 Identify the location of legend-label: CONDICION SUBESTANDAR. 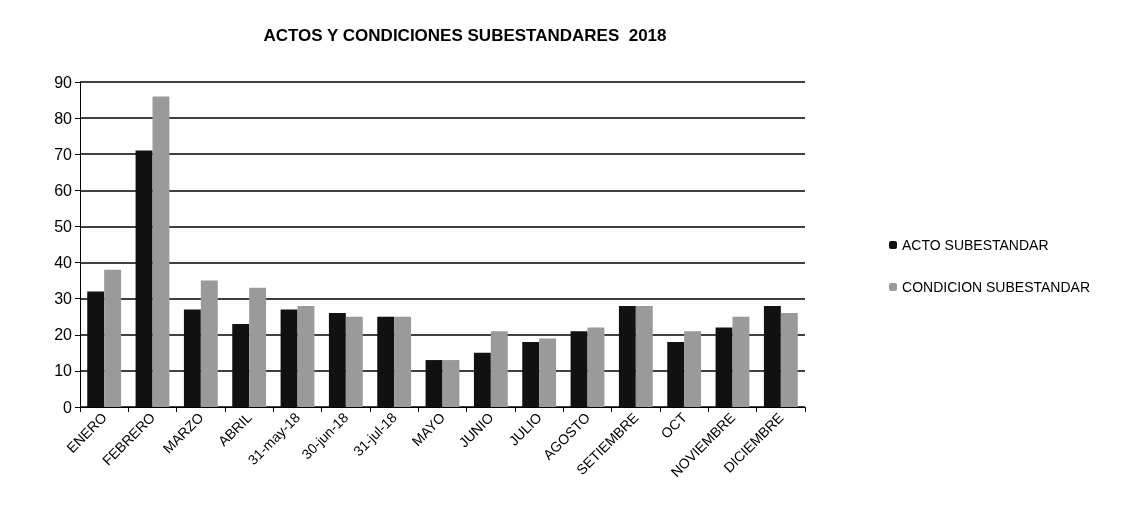
(996, 287).